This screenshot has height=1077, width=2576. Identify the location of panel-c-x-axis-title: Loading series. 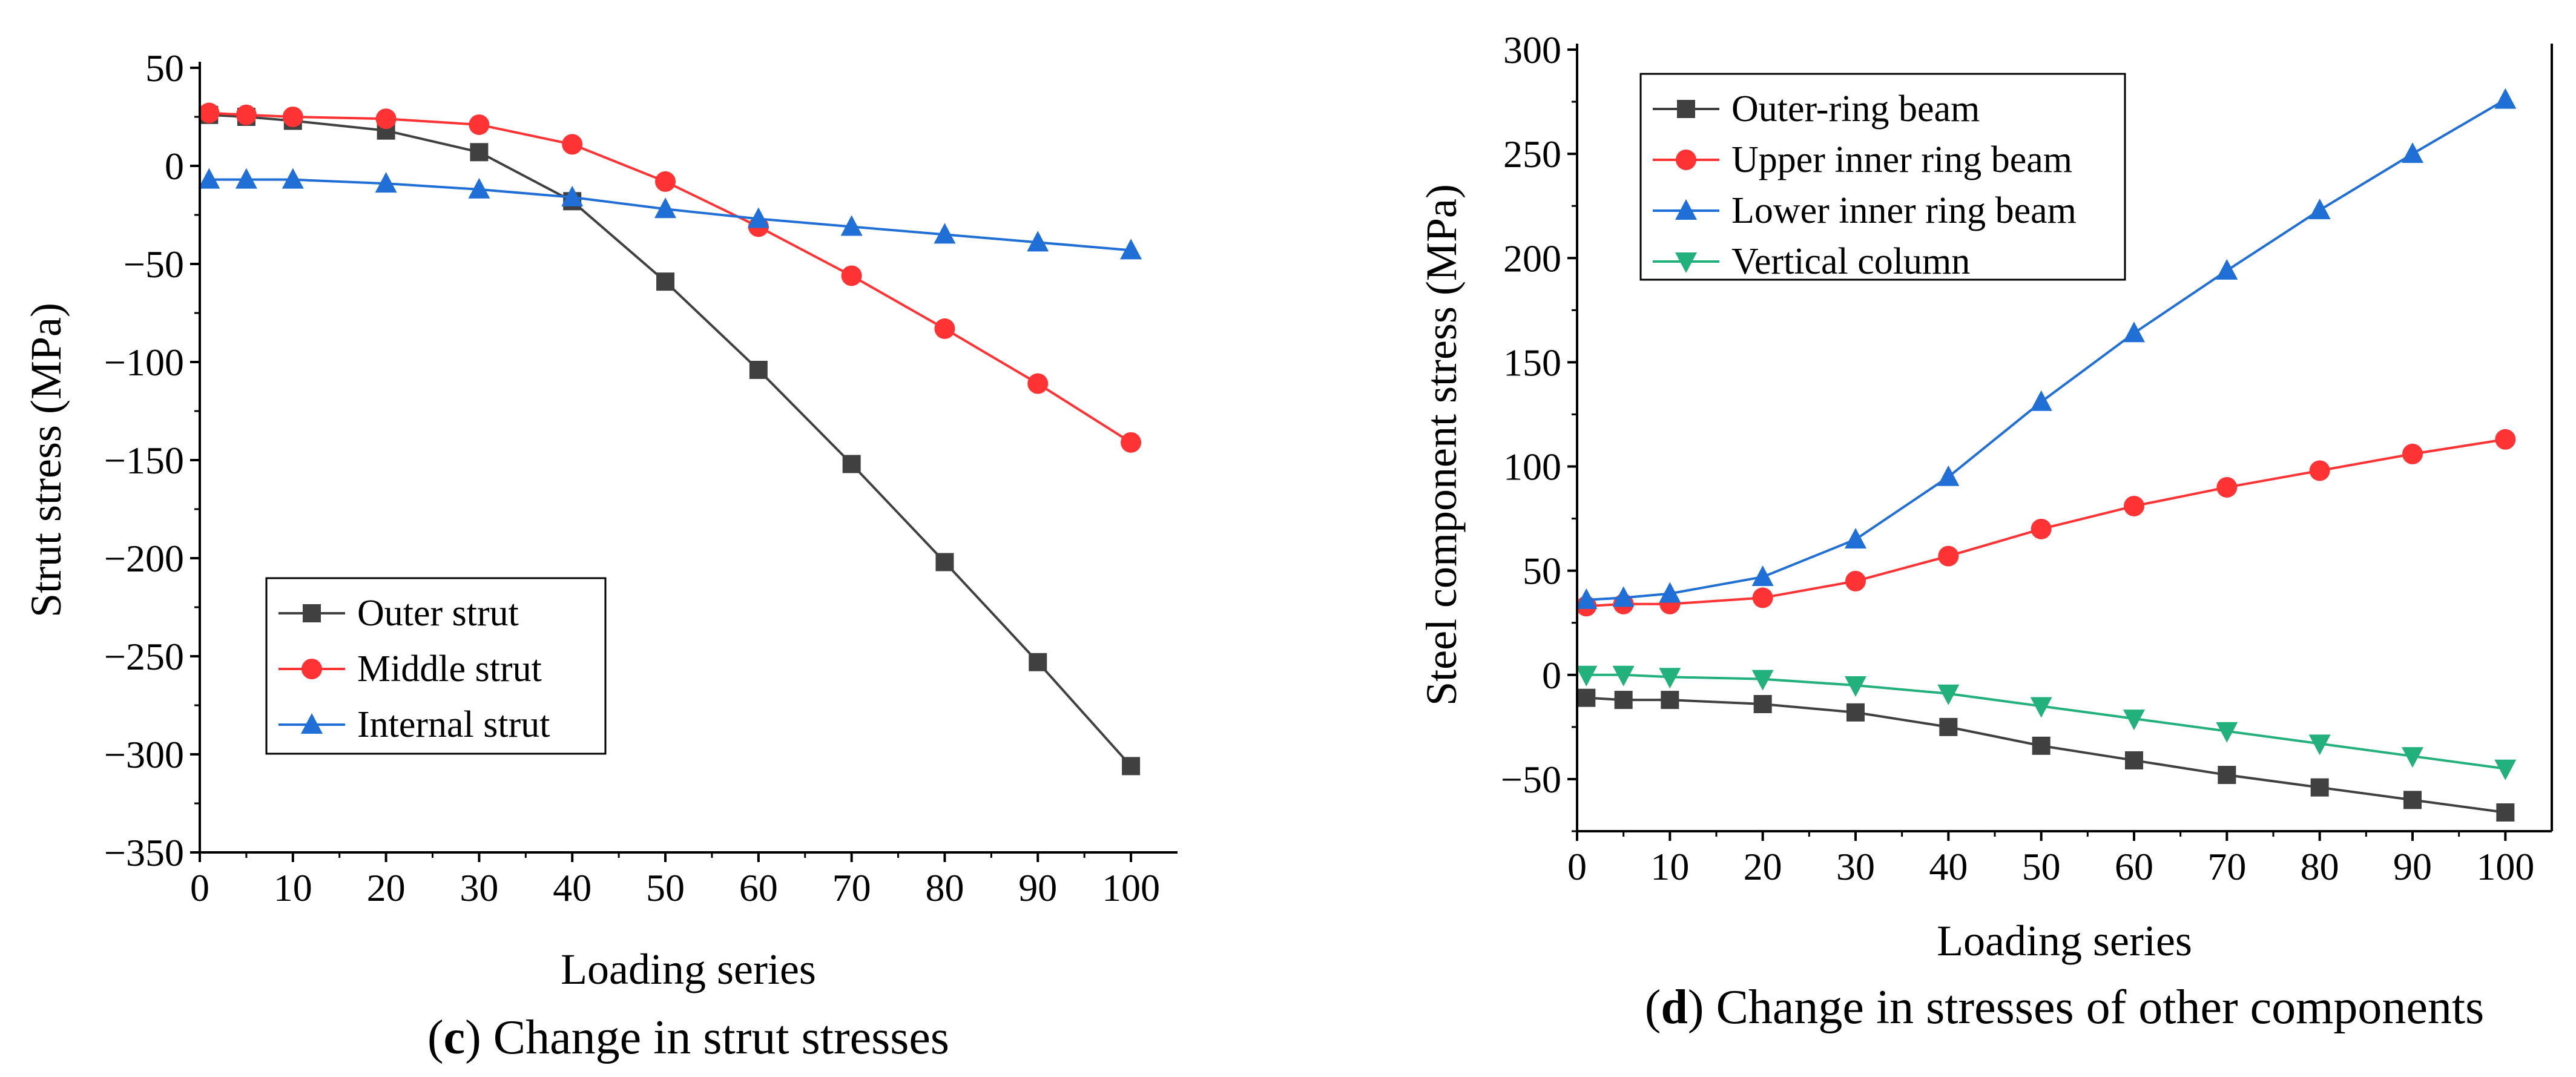
(688, 969).